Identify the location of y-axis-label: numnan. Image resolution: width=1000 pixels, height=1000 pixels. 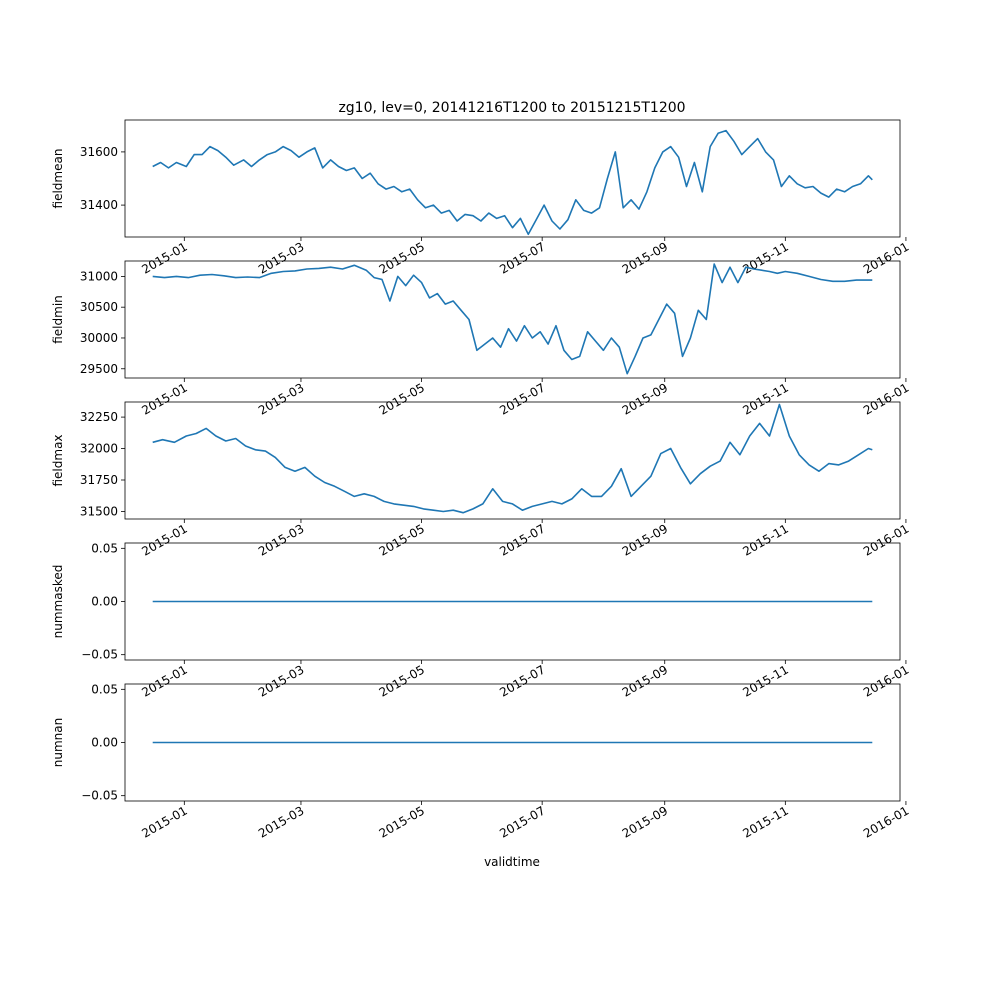
(58, 742).